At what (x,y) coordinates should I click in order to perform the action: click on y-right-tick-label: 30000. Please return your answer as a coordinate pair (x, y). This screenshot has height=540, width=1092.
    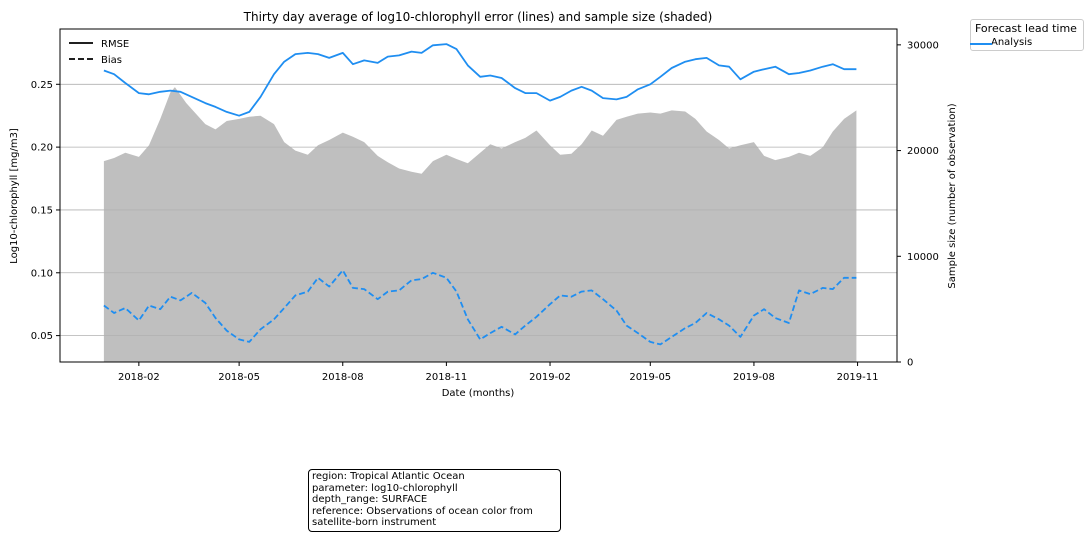
    Looking at the image, I should click on (923, 45).